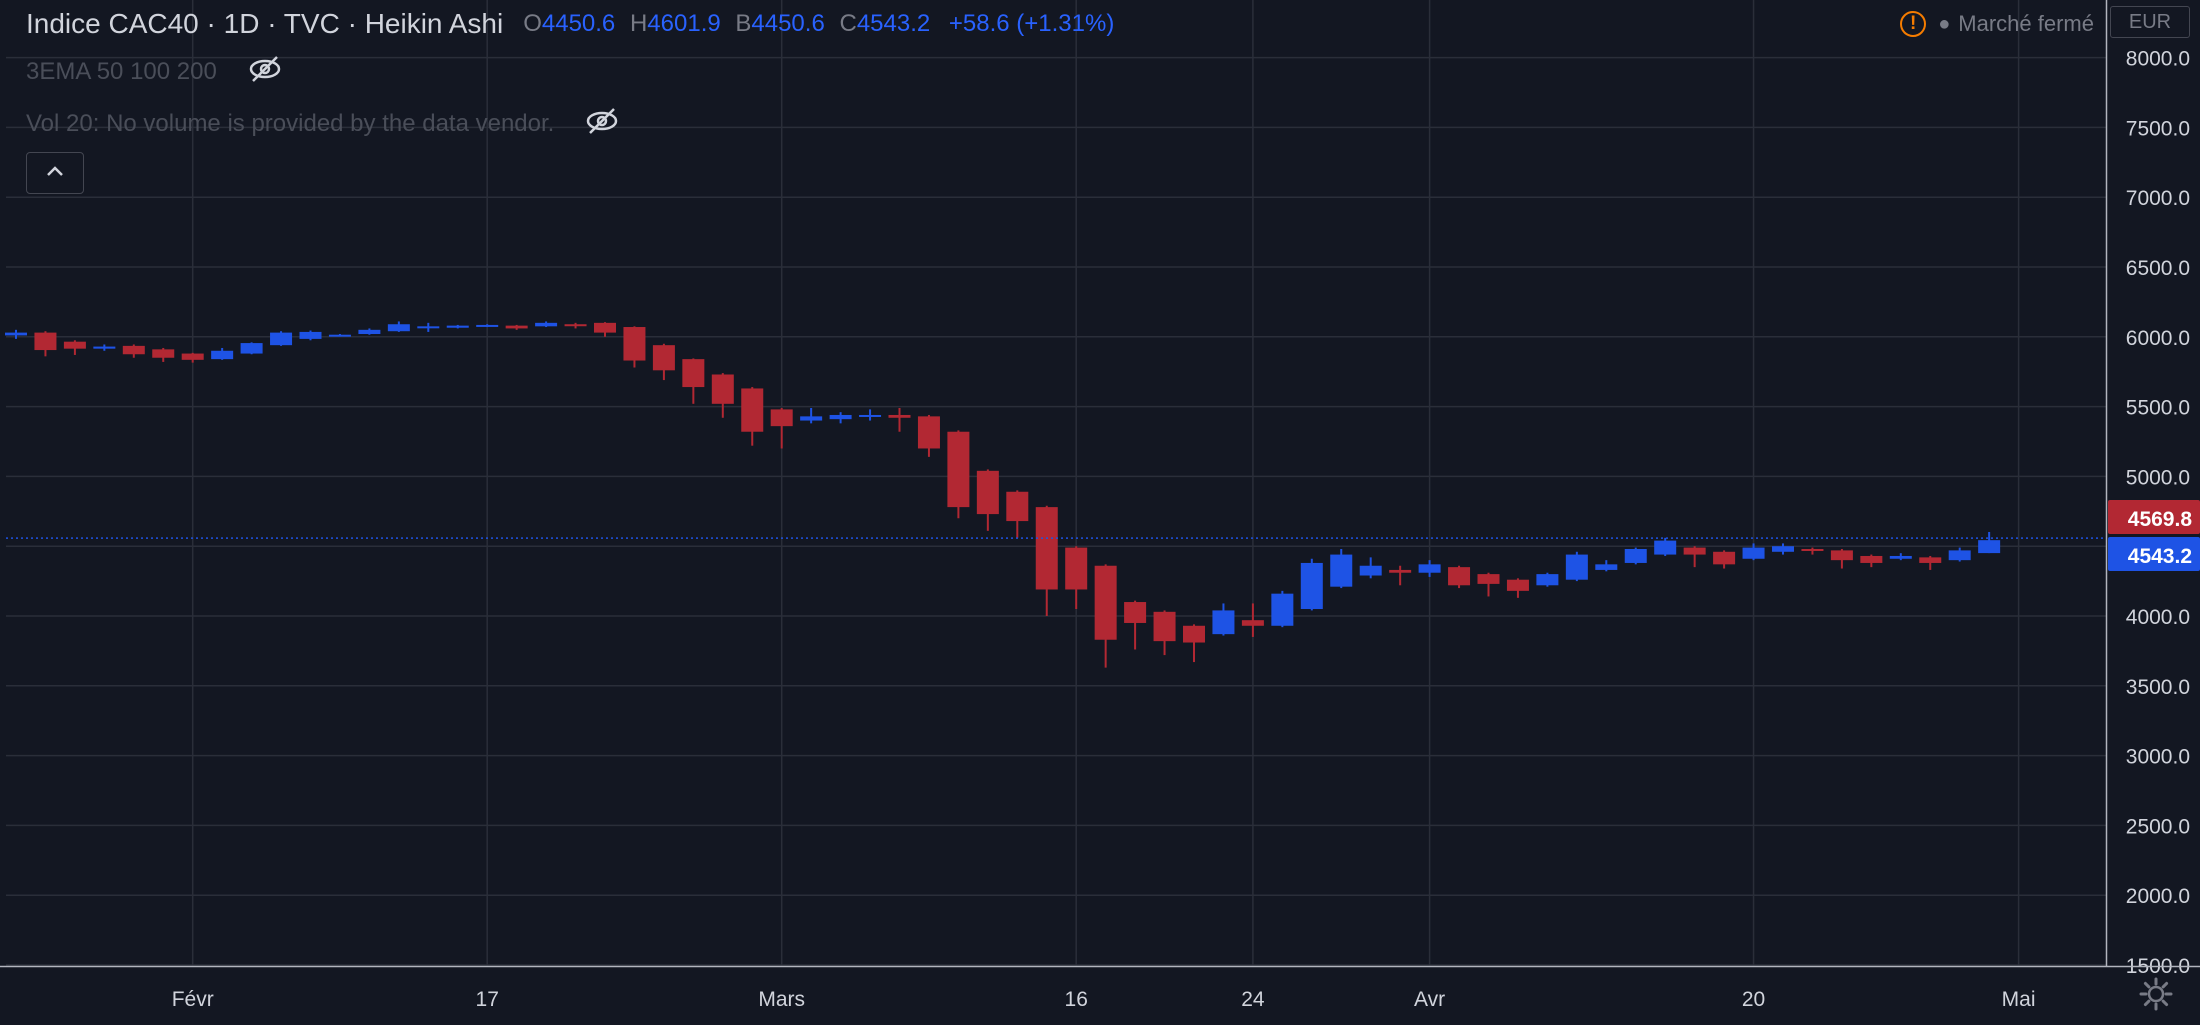 The width and height of the screenshot is (2200, 1025). Describe the element at coordinates (2158, 687) in the screenshot. I see `price-tick-label: 3500.0` at that location.